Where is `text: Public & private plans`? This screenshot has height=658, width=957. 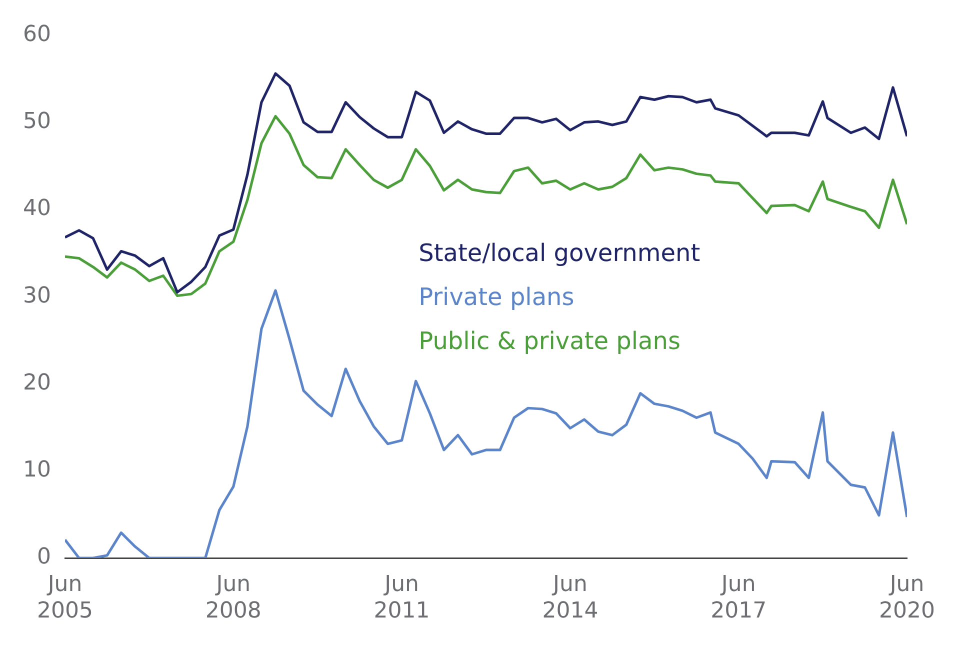 text: Public & private plans is located at coordinates (549, 341).